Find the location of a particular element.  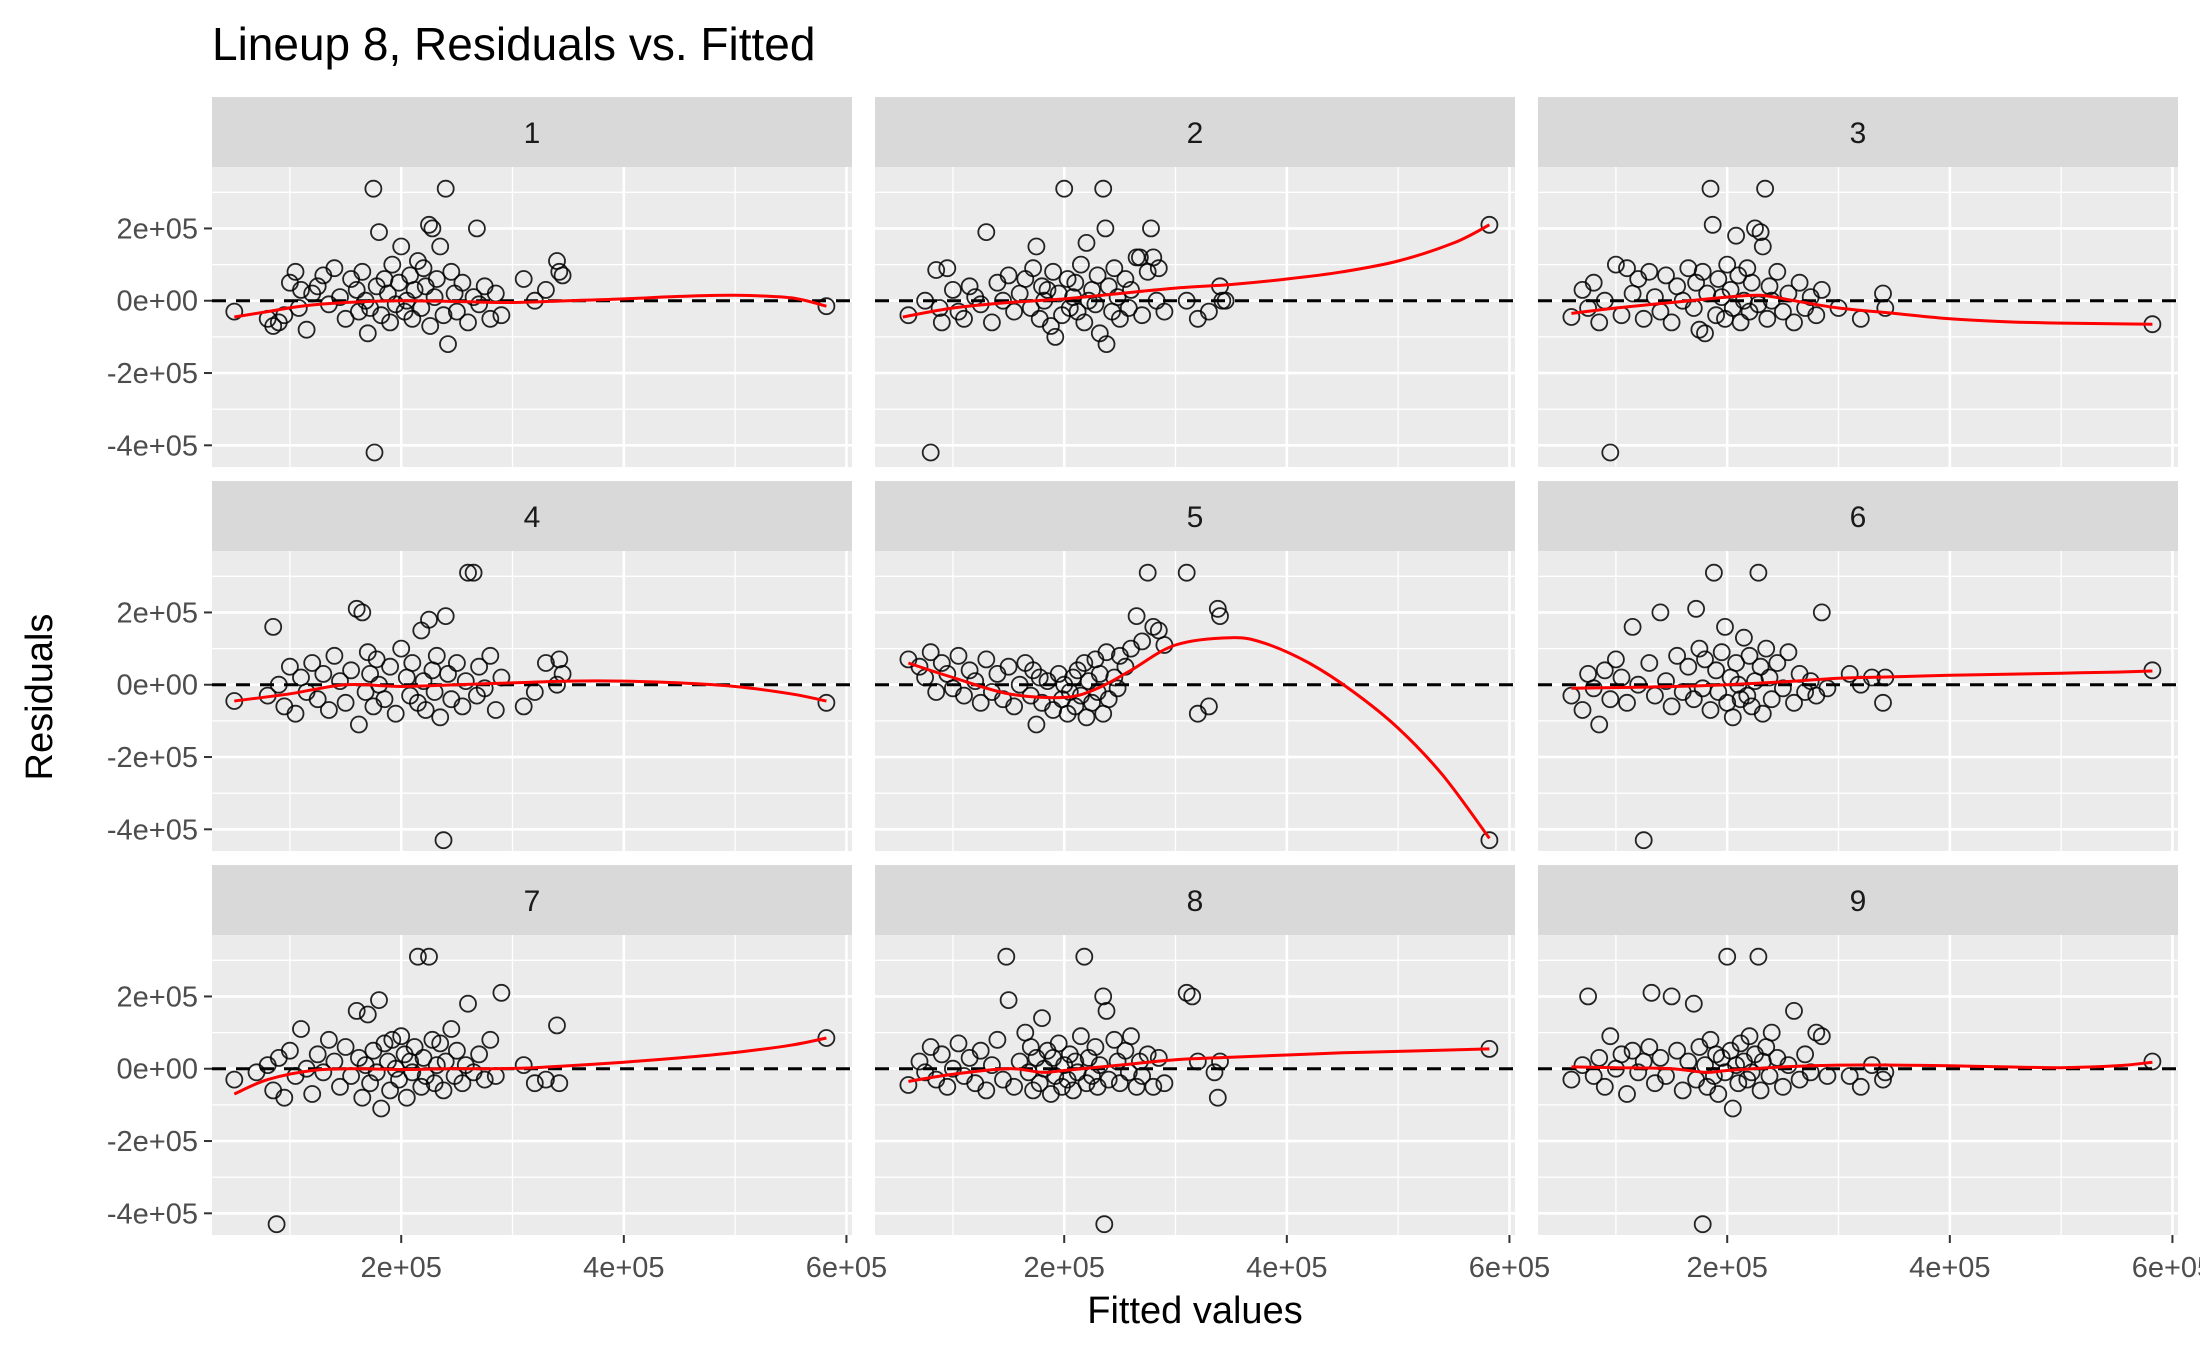

facet-panel-9: 9 is located at coordinates (1858, 1050).